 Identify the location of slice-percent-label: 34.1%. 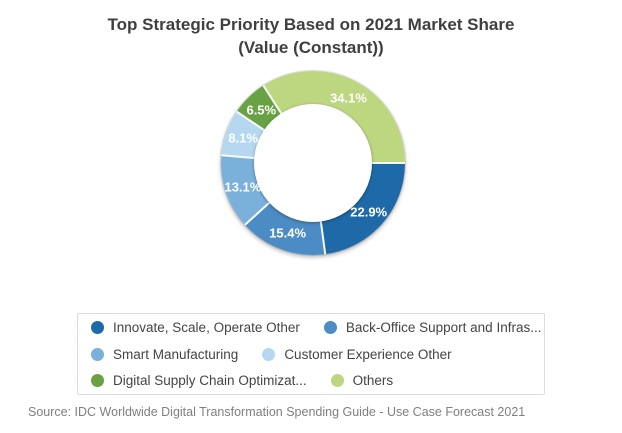
(348, 98).